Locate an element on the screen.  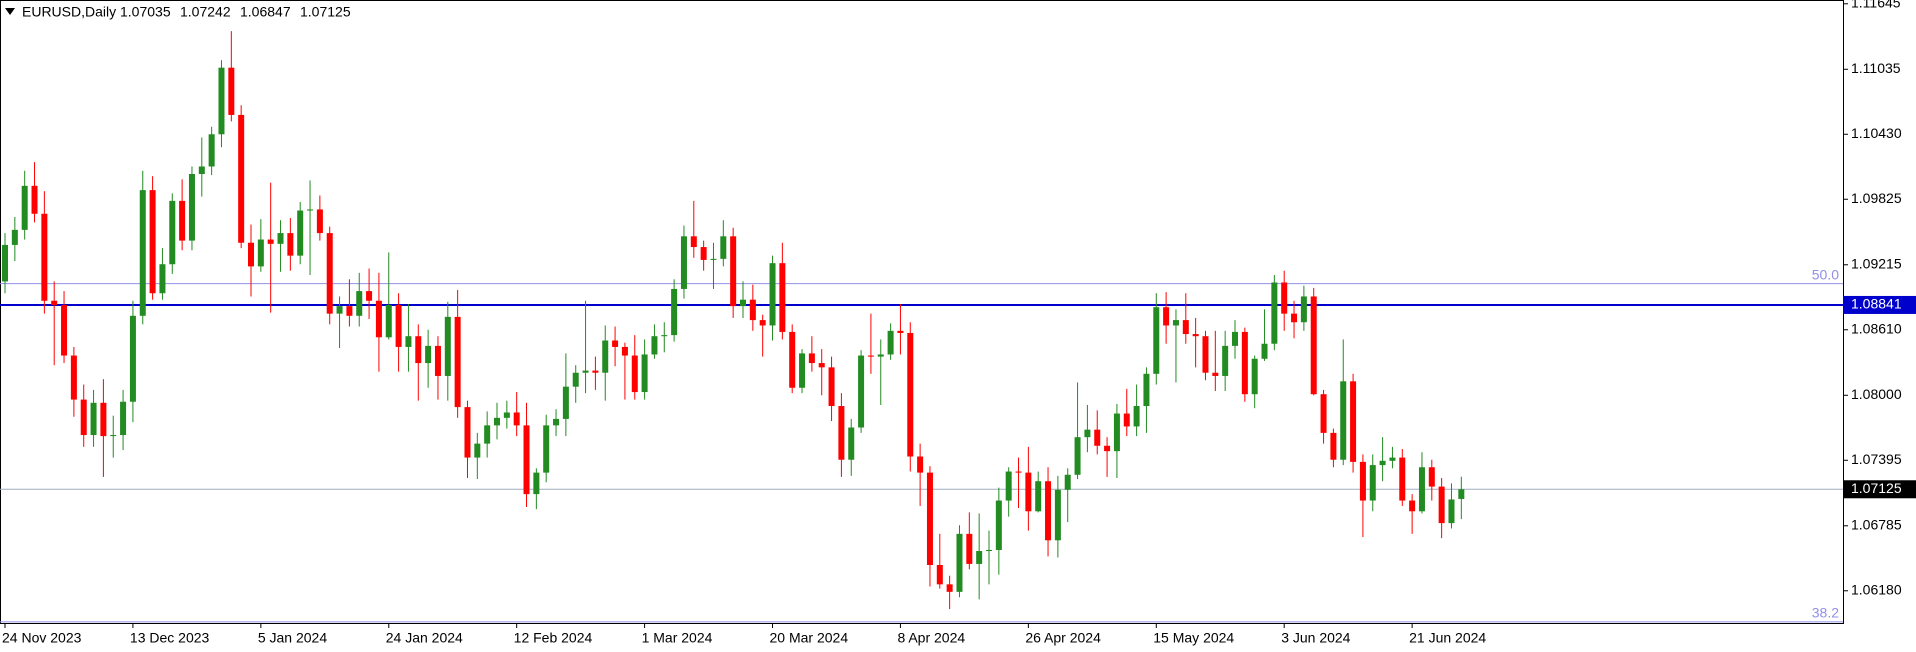
x-tick-label: 1 Mar 2024 is located at coordinates (677, 638).